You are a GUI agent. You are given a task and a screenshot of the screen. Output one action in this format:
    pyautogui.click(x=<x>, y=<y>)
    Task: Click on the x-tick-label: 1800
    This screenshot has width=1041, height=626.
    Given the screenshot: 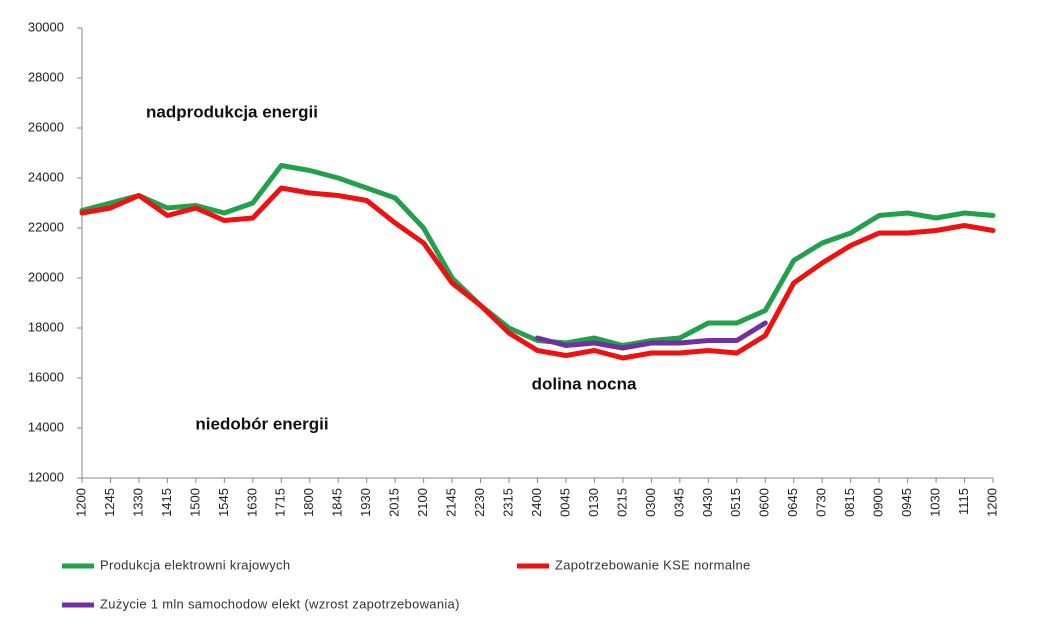 What is the action you would take?
    pyautogui.click(x=308, y=502)
    